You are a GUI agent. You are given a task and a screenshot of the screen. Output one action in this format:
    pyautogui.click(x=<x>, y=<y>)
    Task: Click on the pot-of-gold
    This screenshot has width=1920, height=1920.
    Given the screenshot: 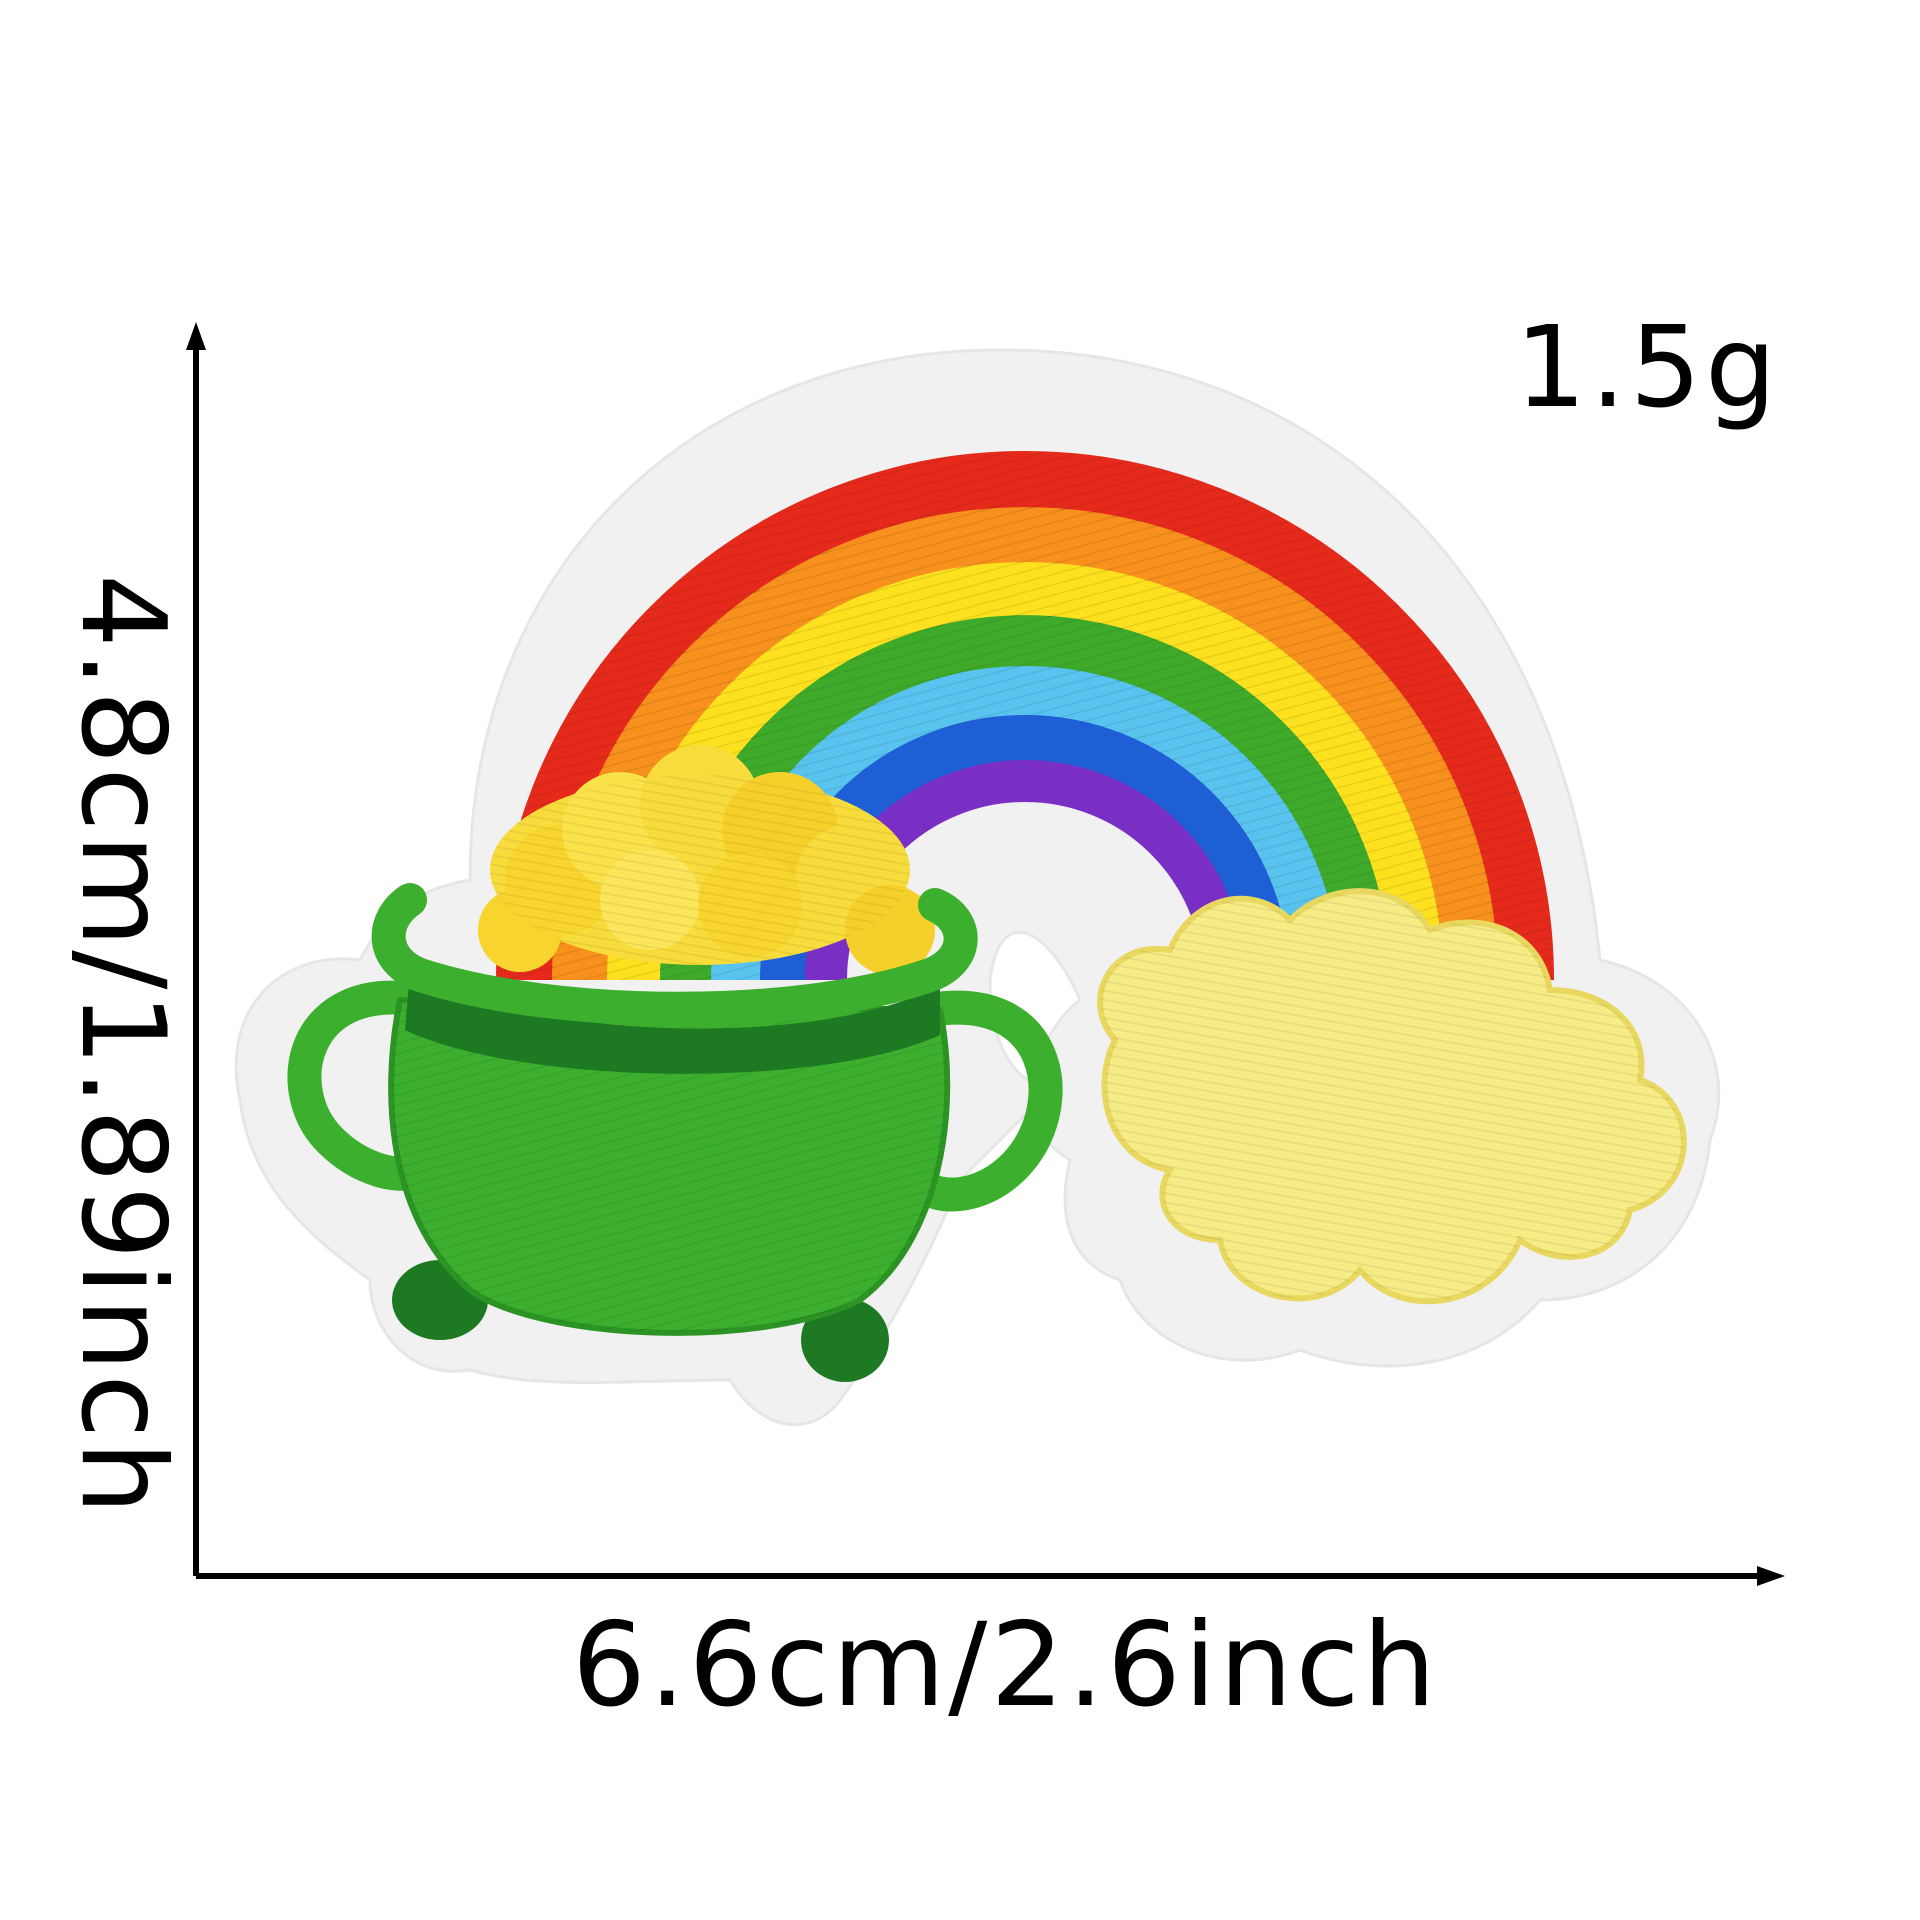 What is the action you would take?
    pyautogui.click(x=675, y=1063)
    